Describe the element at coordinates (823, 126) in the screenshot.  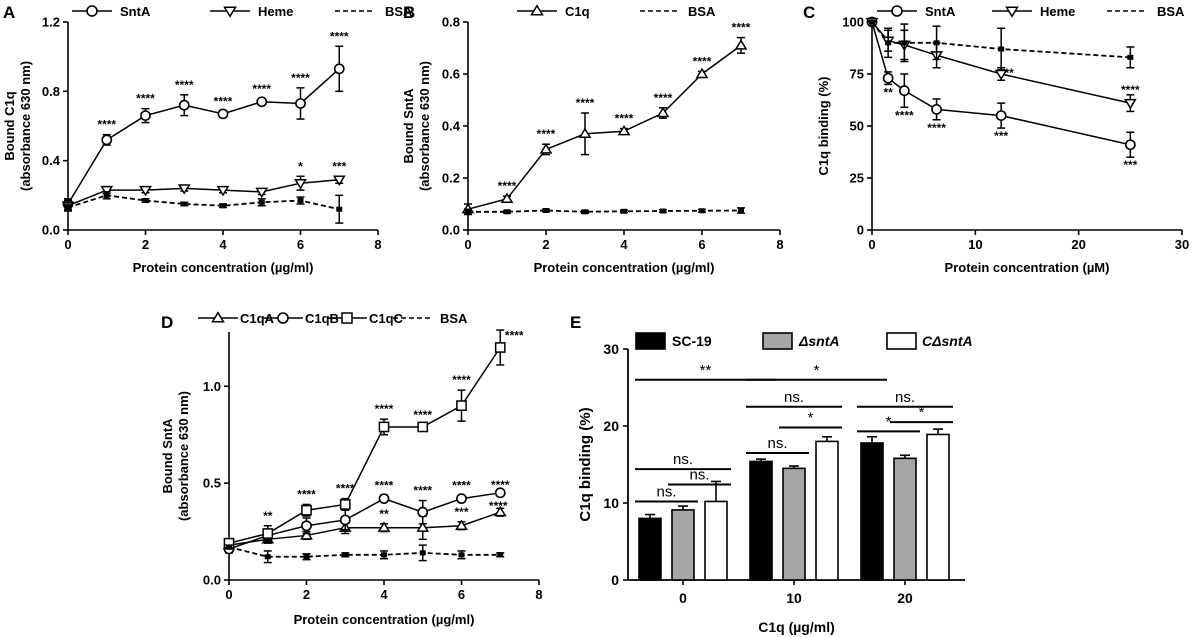
I see `y-axis-title: C1q binding (%)` at that location.